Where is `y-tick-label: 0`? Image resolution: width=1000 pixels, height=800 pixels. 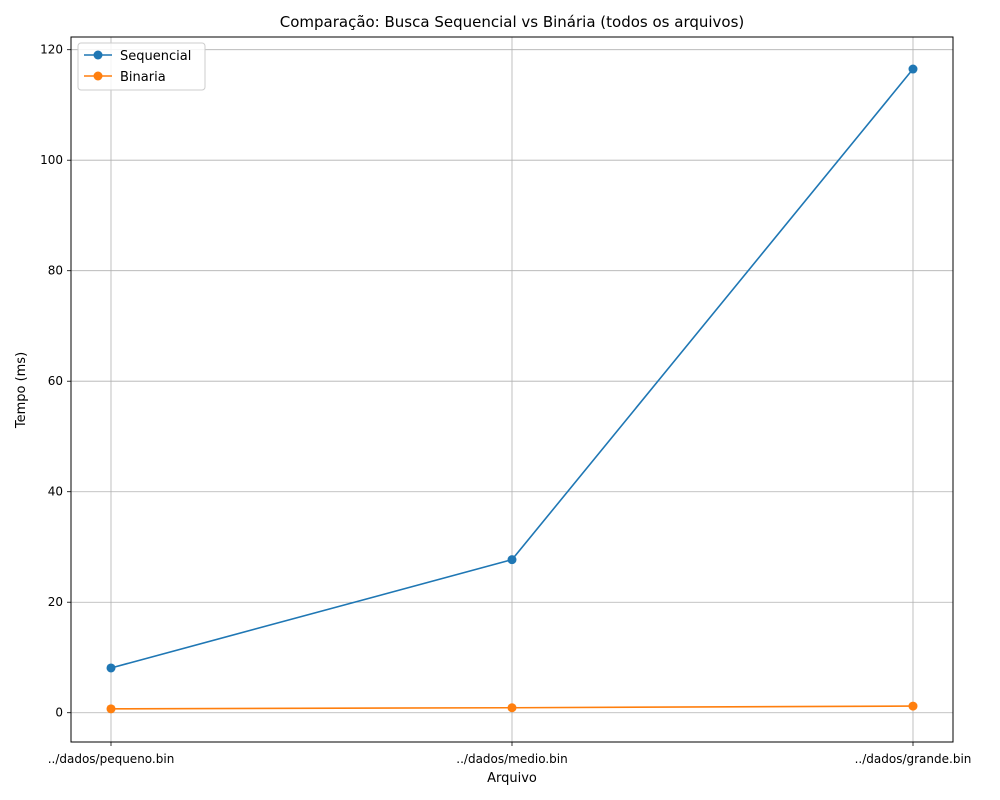
y-tick-label: 0 is located at coordinates (59, 713).